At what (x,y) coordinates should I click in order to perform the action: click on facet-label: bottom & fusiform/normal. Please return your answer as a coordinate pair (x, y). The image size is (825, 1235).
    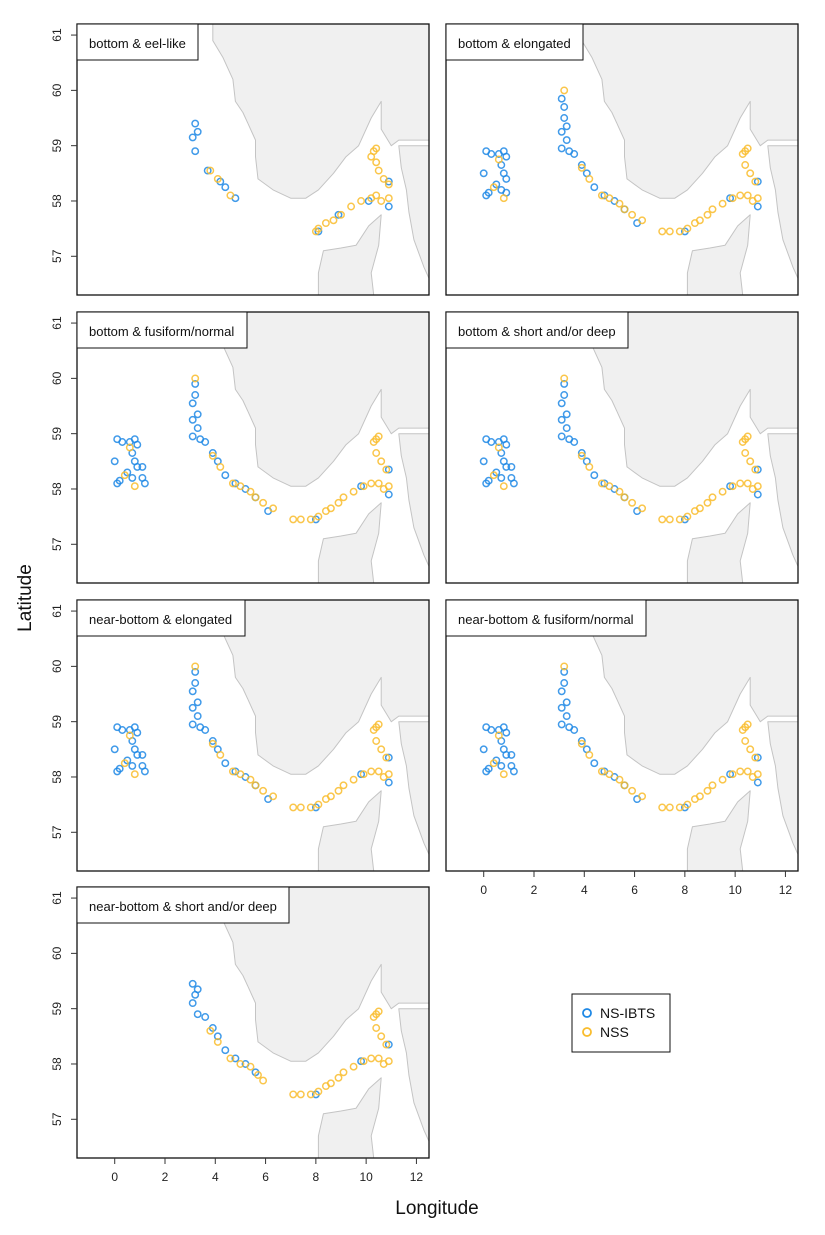
    Looking at the image, I should click on (161, 331).